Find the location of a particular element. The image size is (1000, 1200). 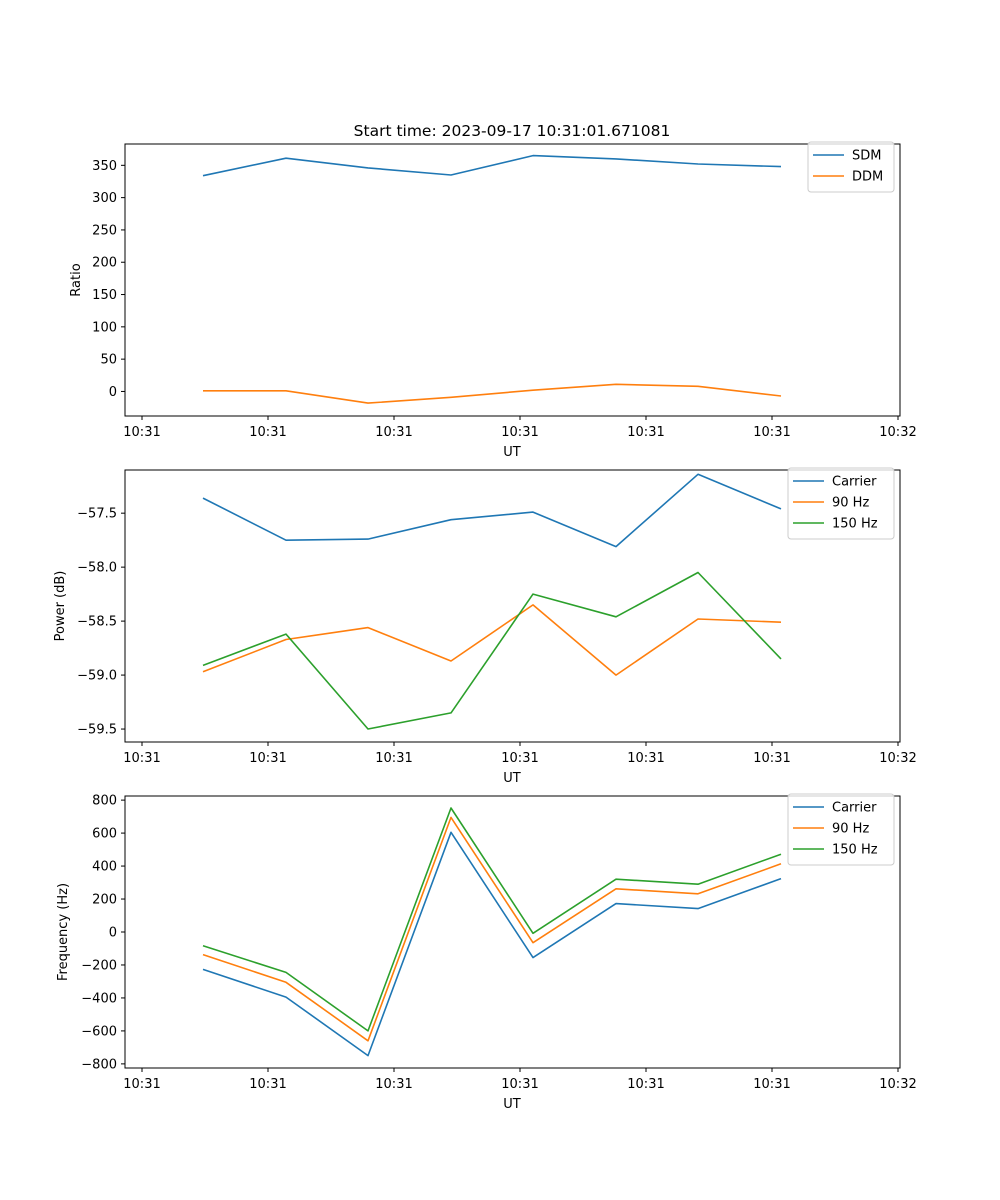

y-tick-label: −800 is located at coordinates (99, 1064).